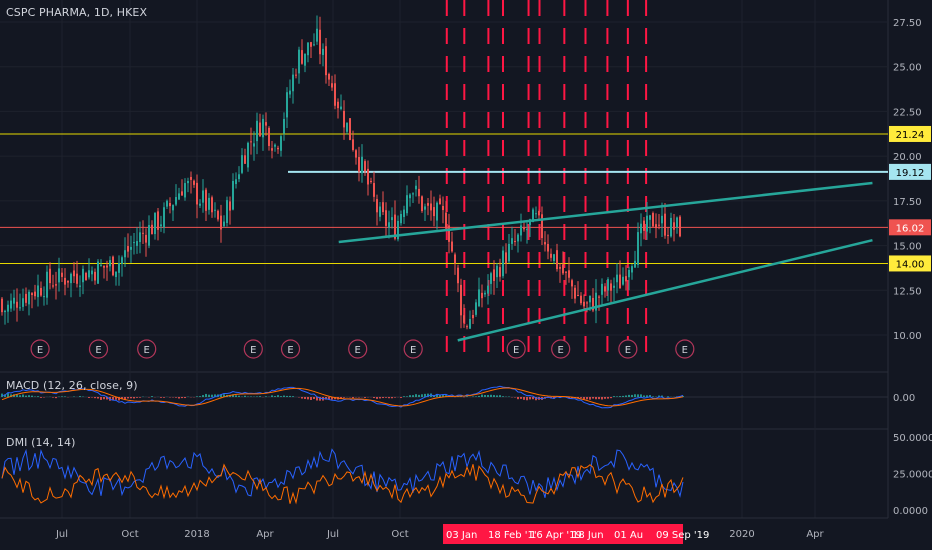 This screenshot has height=550, width=932. I want to click on time-tick-label: Apr, so click(265, 534).